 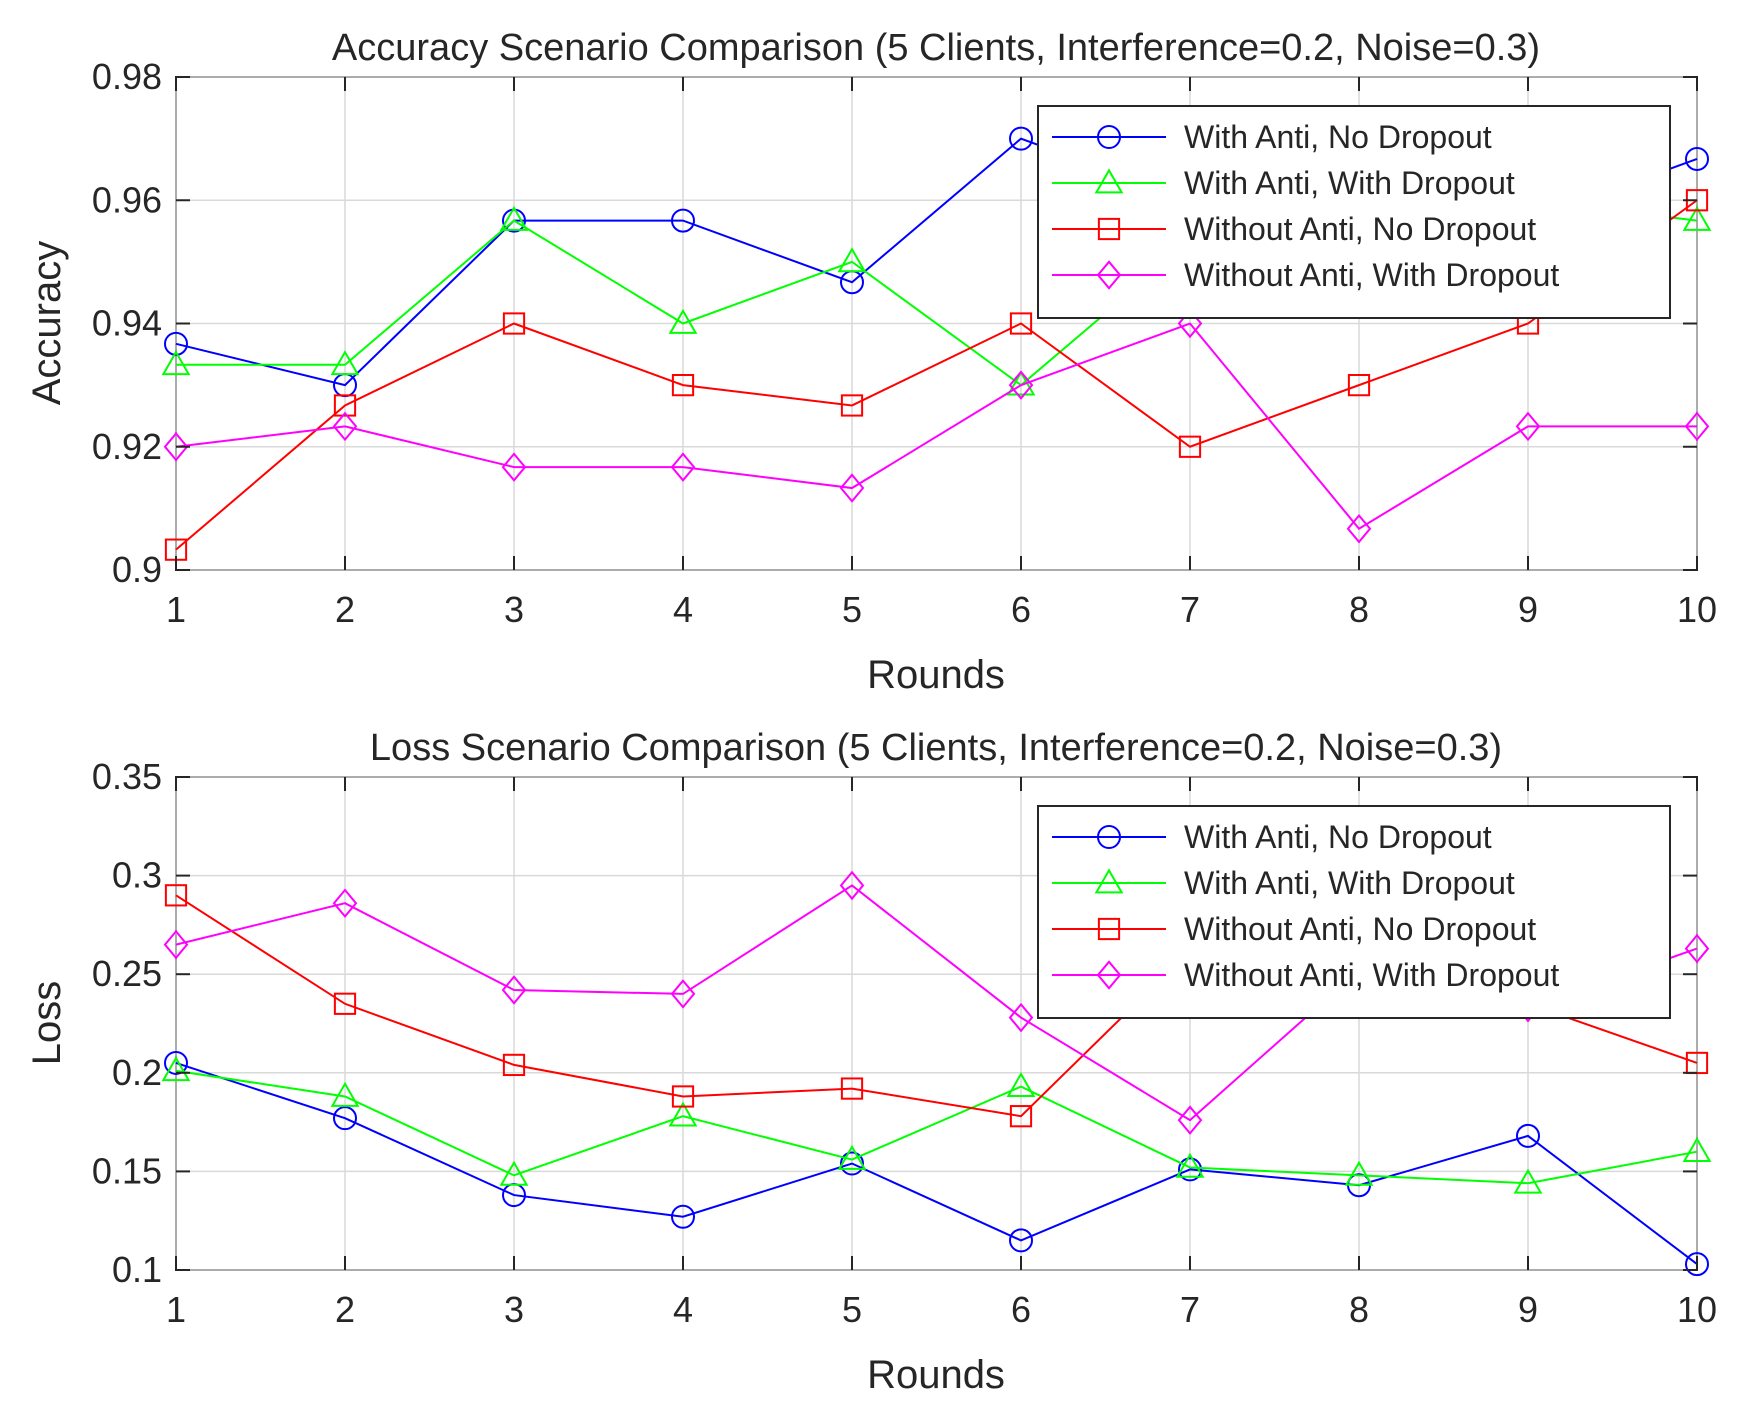 I want to click on loss-y-tick-label: 0.15, so click(x=127, y=1170).